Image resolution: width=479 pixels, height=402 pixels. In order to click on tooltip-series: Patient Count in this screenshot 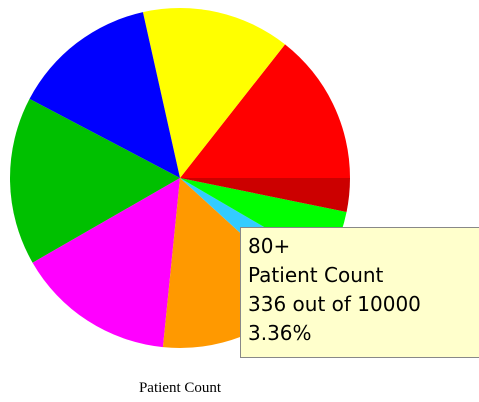, I will do `click(316, 275)`.